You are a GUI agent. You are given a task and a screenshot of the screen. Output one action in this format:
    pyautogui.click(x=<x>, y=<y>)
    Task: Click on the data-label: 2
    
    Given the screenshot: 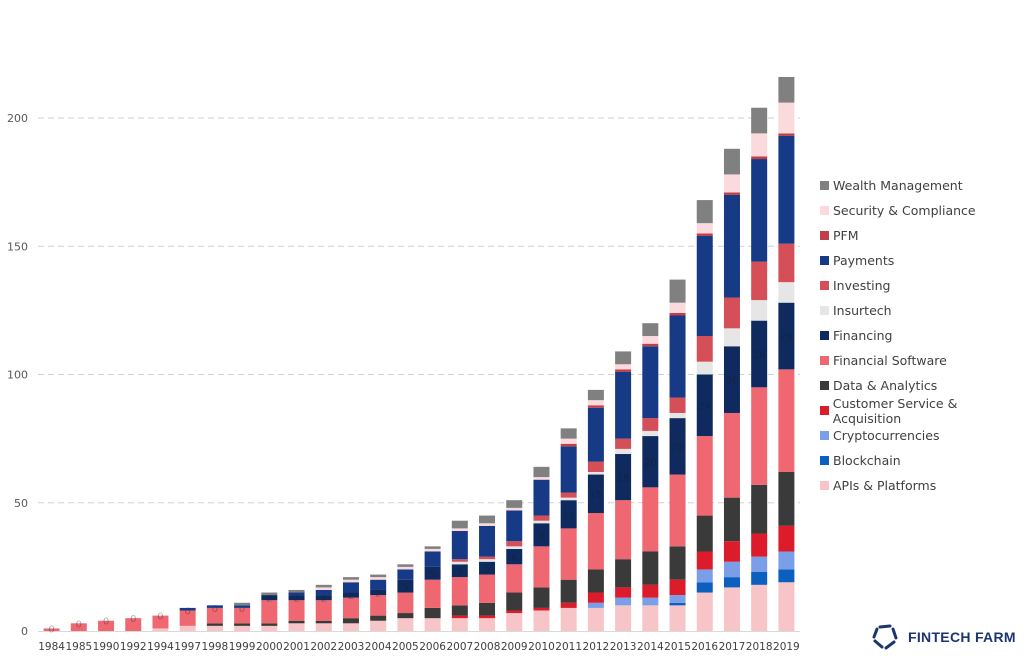 What is the action you would take?
    pyautogui.click(x=351, y=596)
    